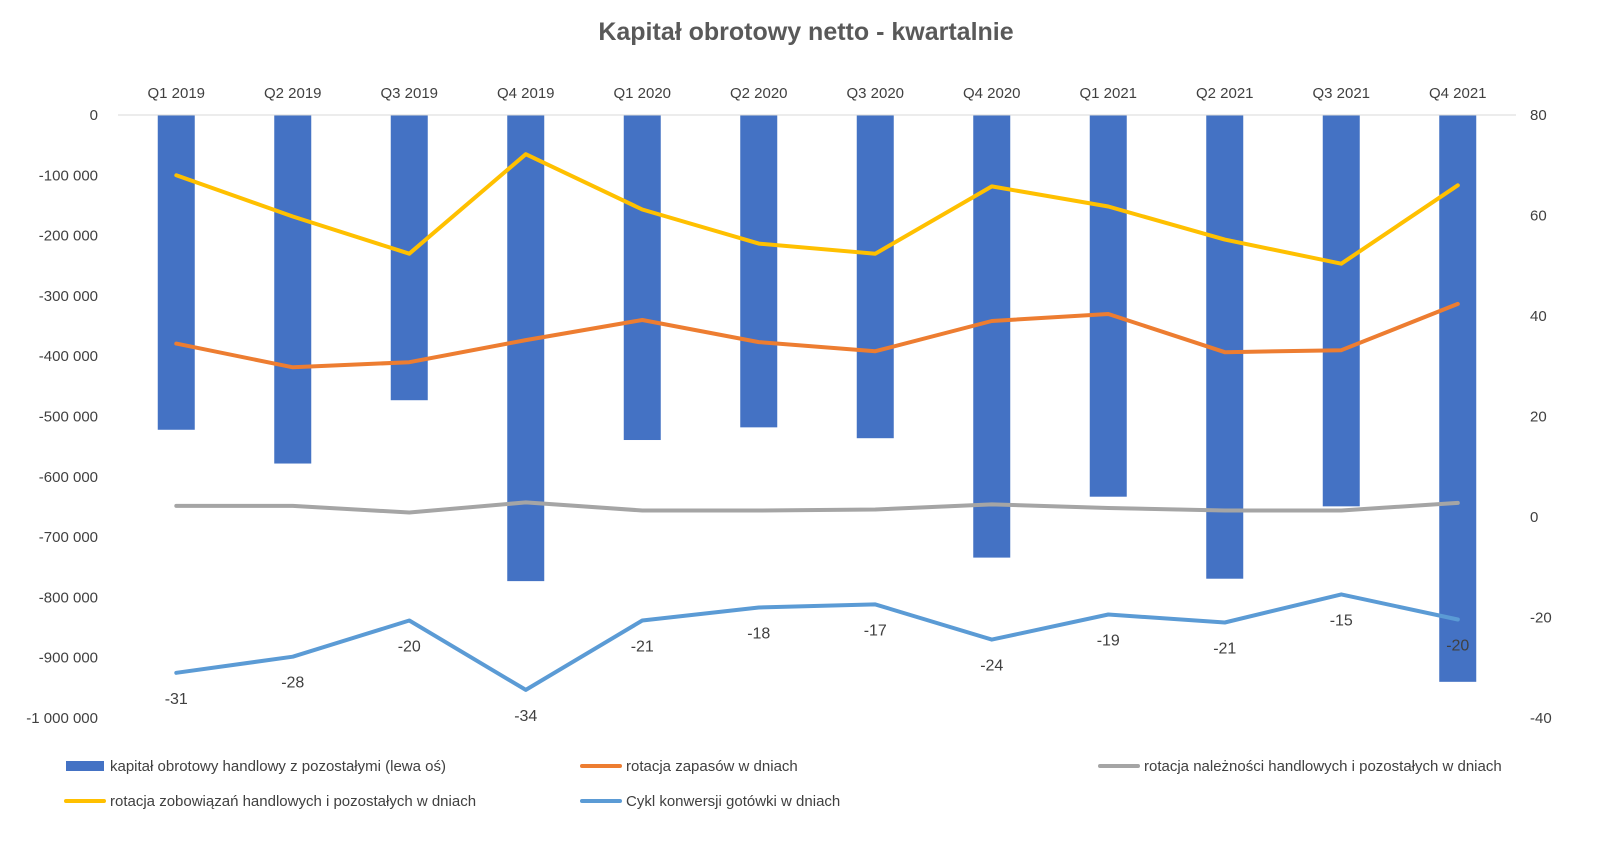  I want to click on category-label: Q4 2021, so click(1458, 93).